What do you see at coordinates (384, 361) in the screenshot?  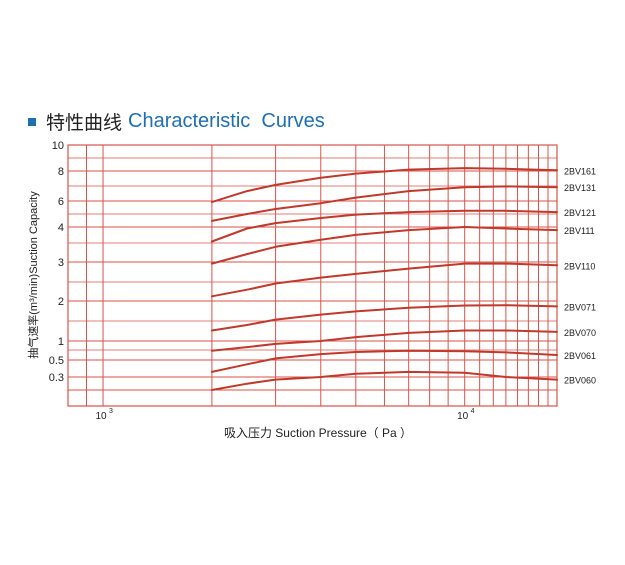 I see `series-line-2bv061` at bounding box center [384, 361].